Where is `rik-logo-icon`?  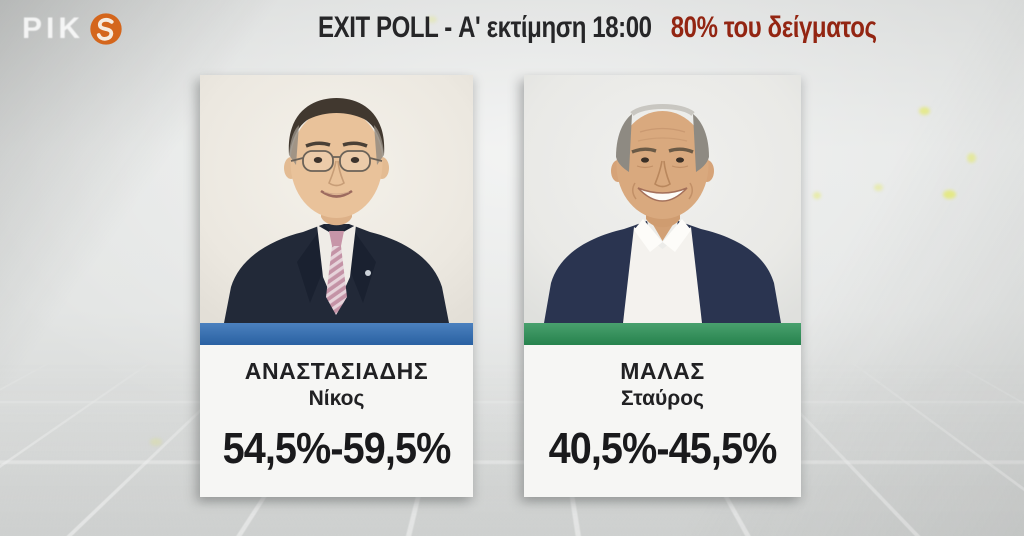 rik-logo-icon is located at coordinates (106, 29).